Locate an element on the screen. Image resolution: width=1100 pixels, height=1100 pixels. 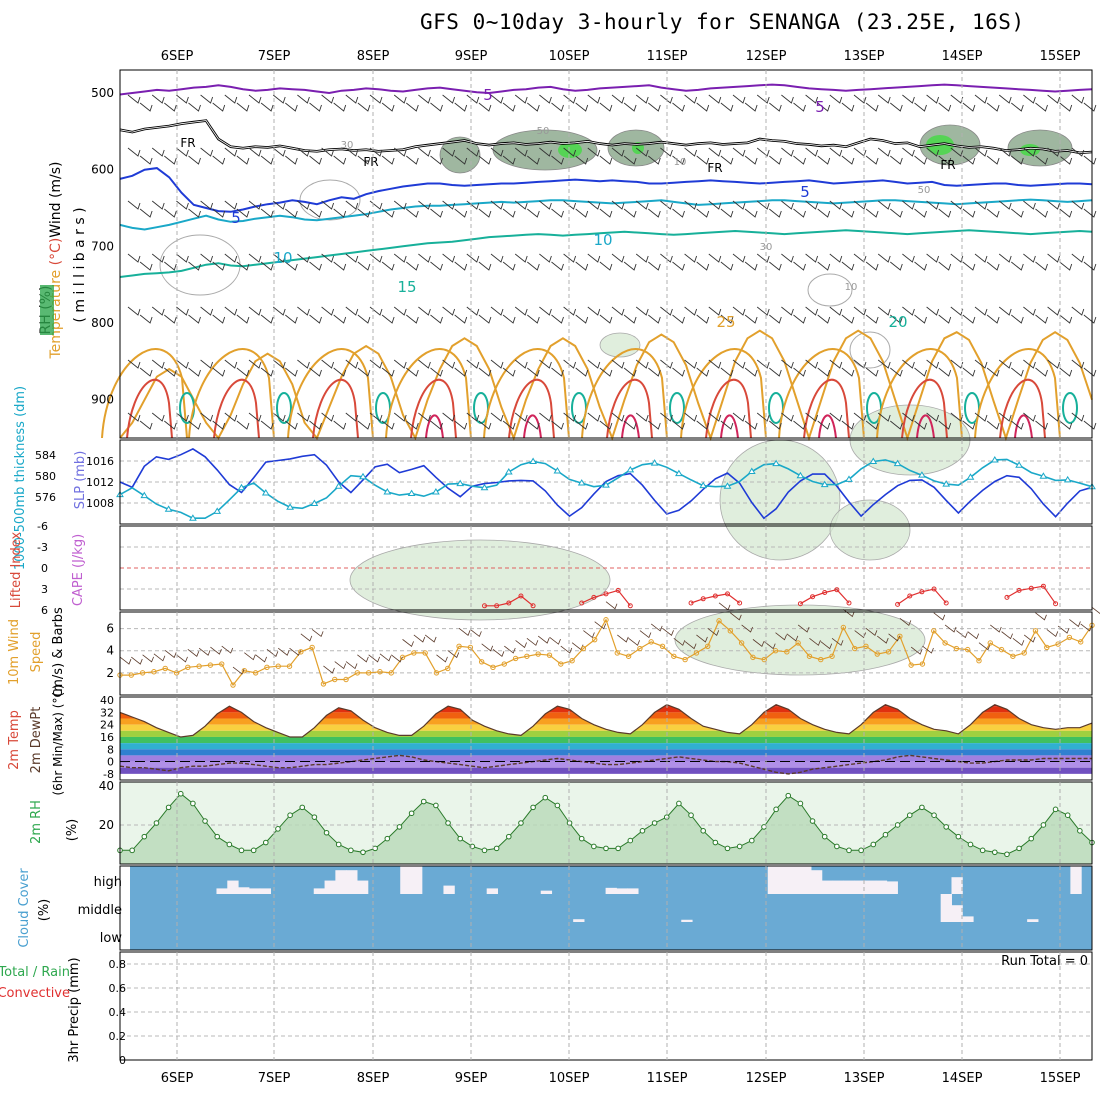
precip-total-label: Total / Rain is located at coordinates (35, 972).